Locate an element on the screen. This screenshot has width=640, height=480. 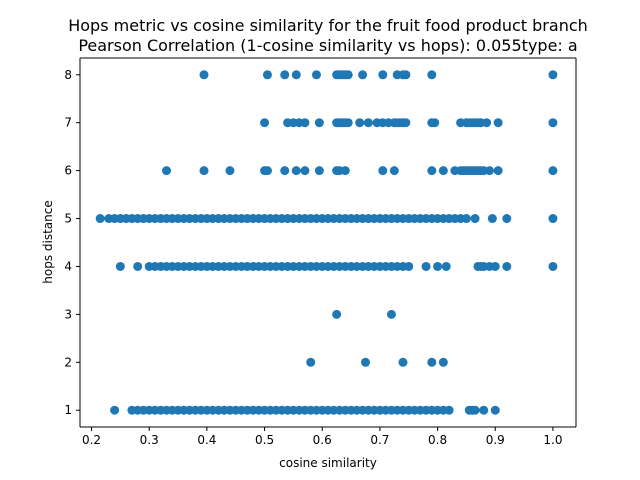
x-axis-label: cosine similarity is located at coordinates (328, 463).